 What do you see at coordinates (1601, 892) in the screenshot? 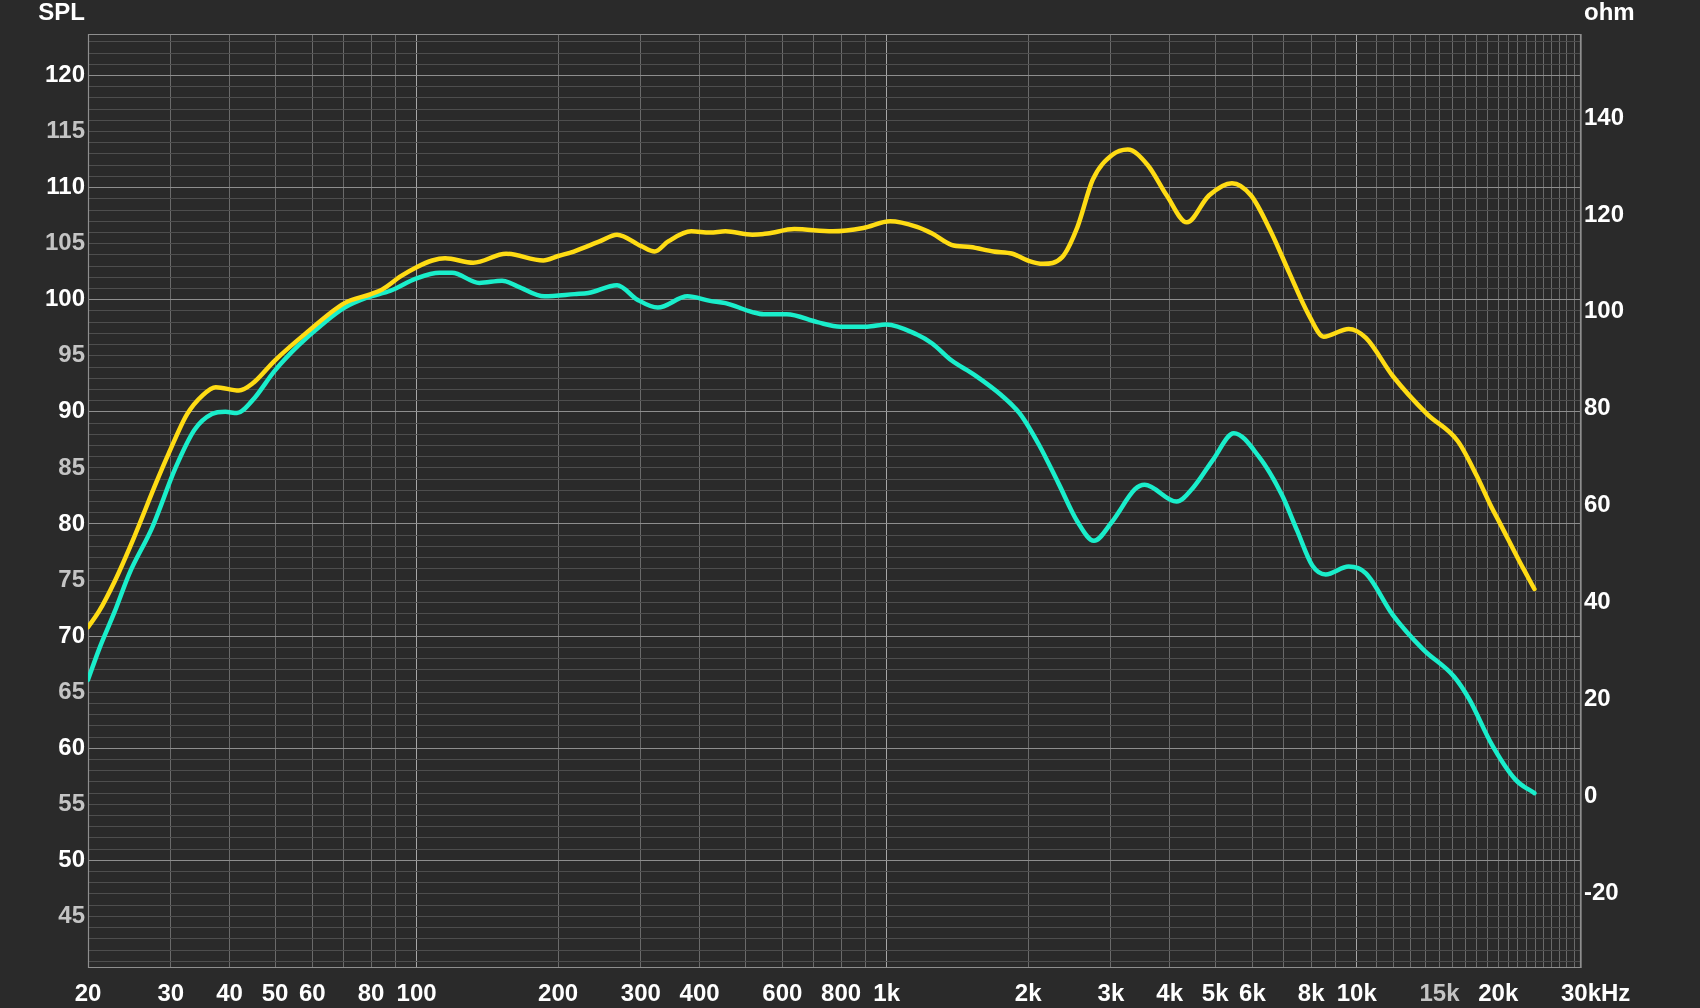
I see `y2-tick-label: -20` at bounding box center [1601, 892].